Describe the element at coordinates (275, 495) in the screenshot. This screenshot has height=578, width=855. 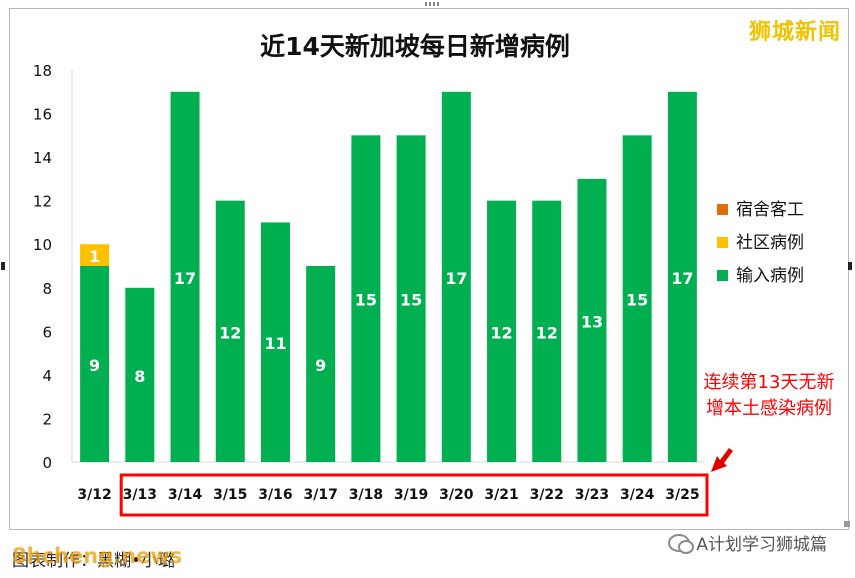
I see `x-tick-label: 3/16` at that location.